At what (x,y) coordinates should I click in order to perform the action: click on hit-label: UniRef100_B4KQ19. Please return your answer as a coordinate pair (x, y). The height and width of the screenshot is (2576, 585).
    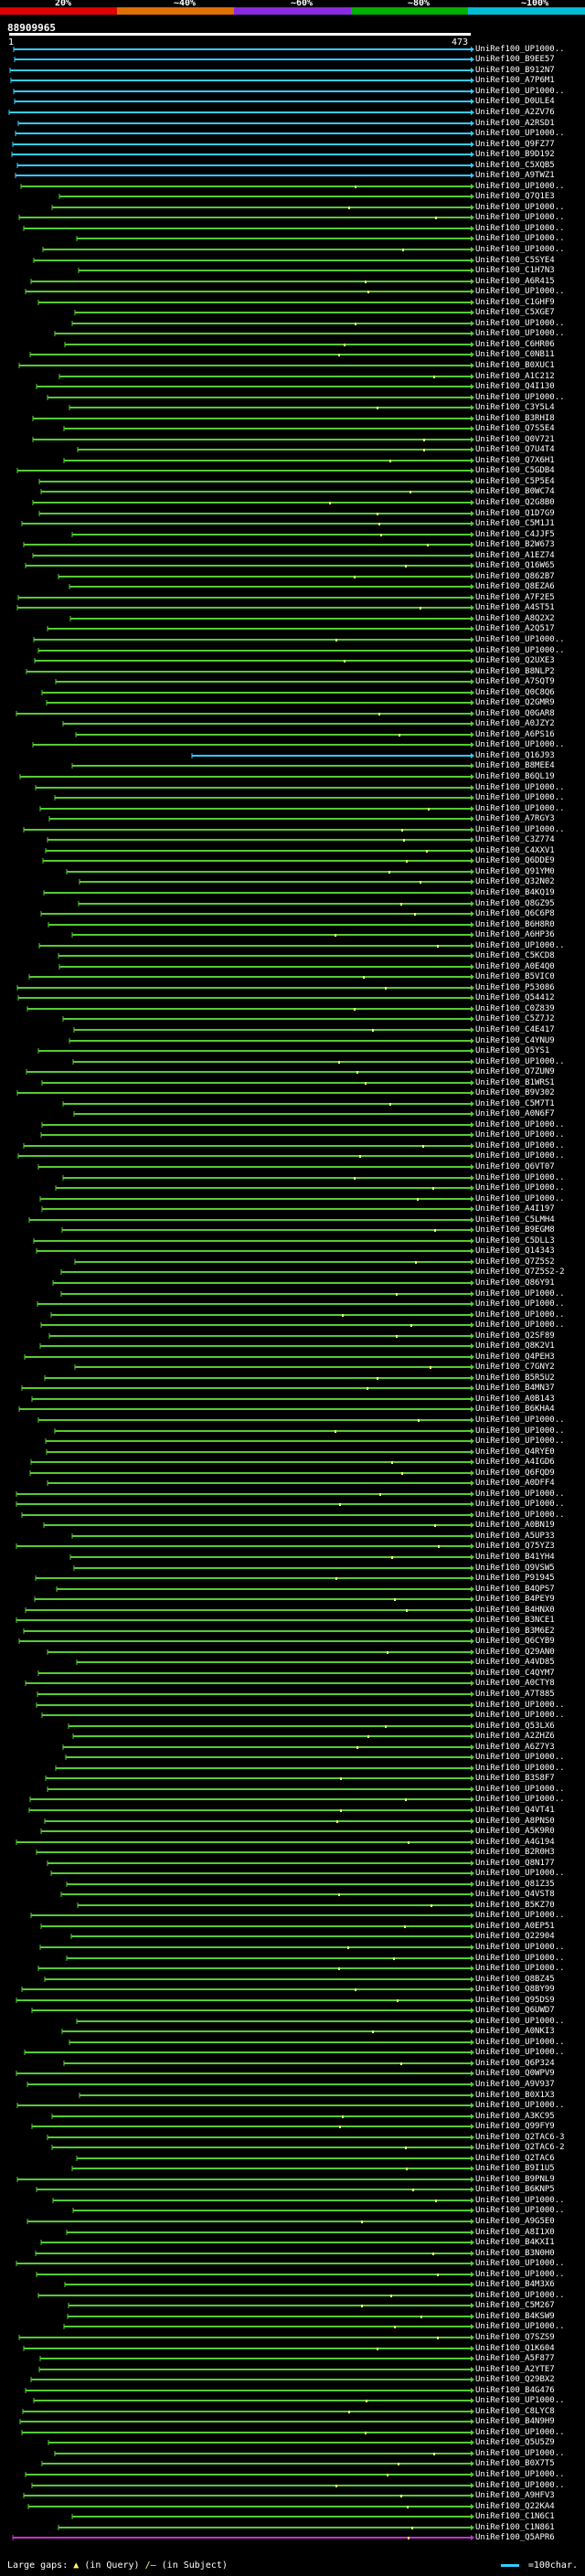
    Looking at the image, I should click on (515, 892).